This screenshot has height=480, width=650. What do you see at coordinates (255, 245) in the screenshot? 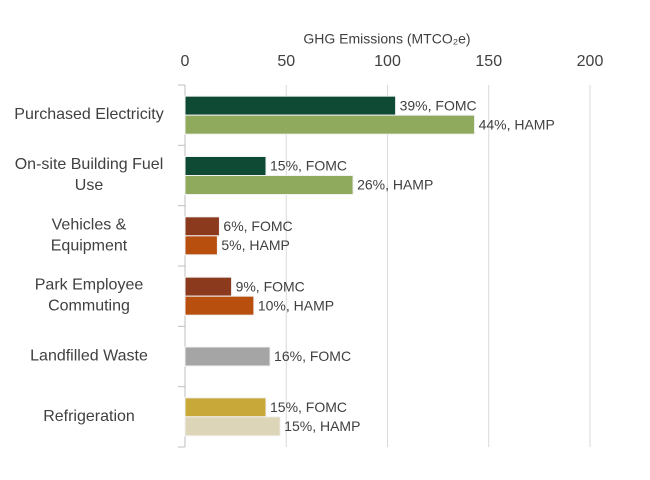
I see `bar-label: 5%, HAMP` at bounding box center [255, 245].